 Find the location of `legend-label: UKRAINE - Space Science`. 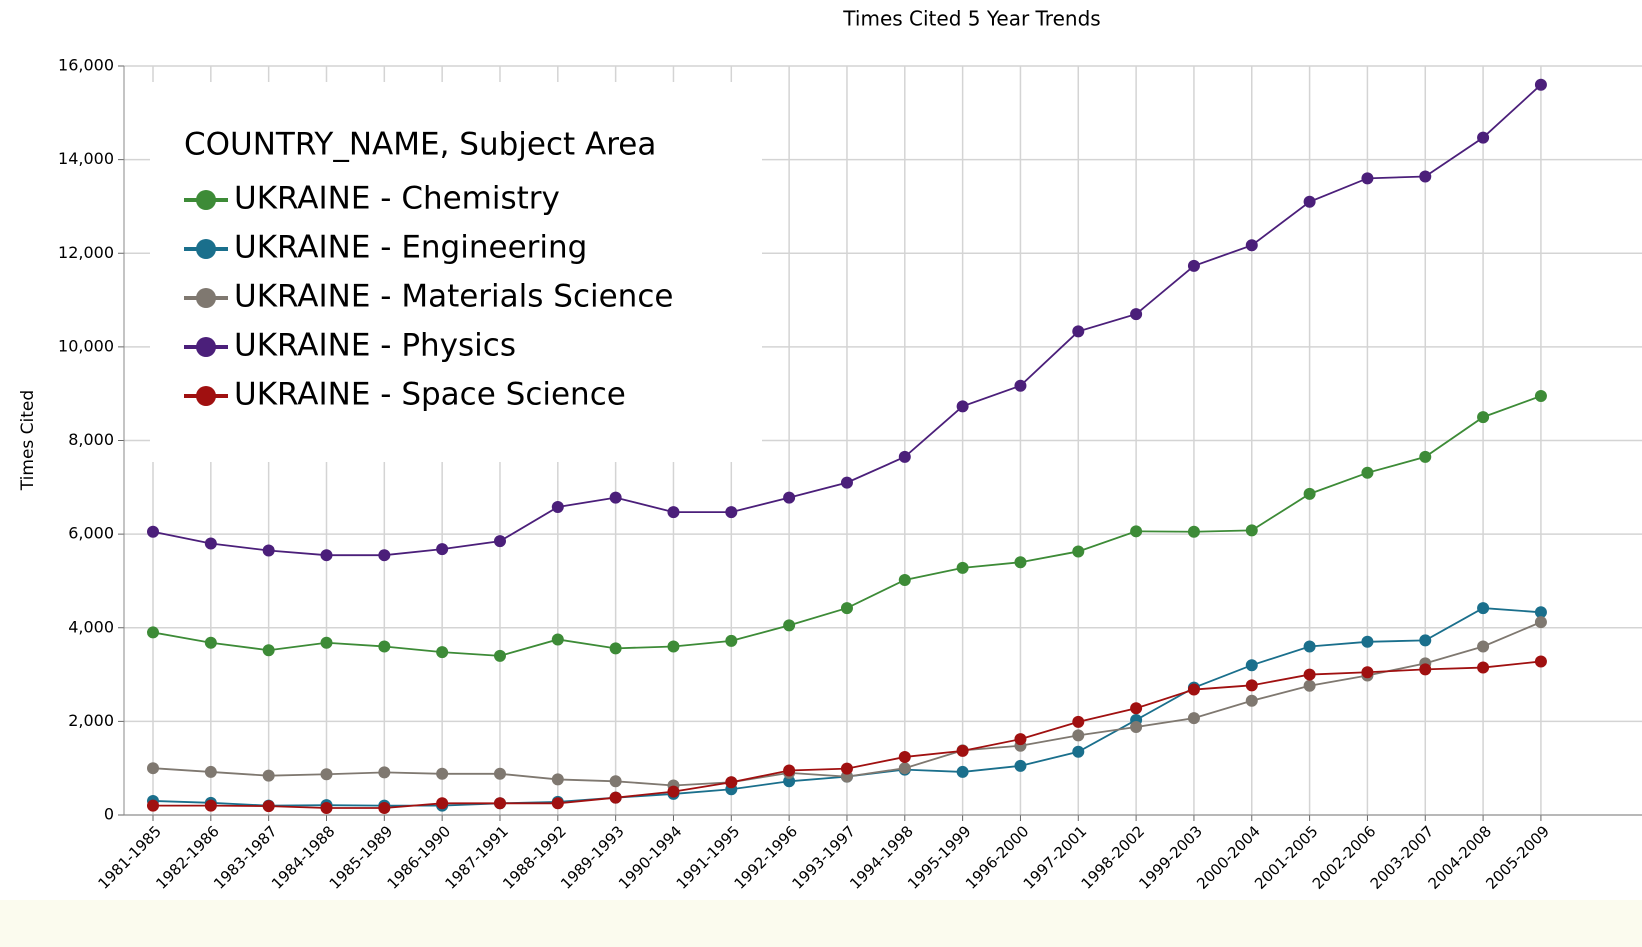

legend-label: UKRAINE - Space Science is located at coordinates (430, 395).